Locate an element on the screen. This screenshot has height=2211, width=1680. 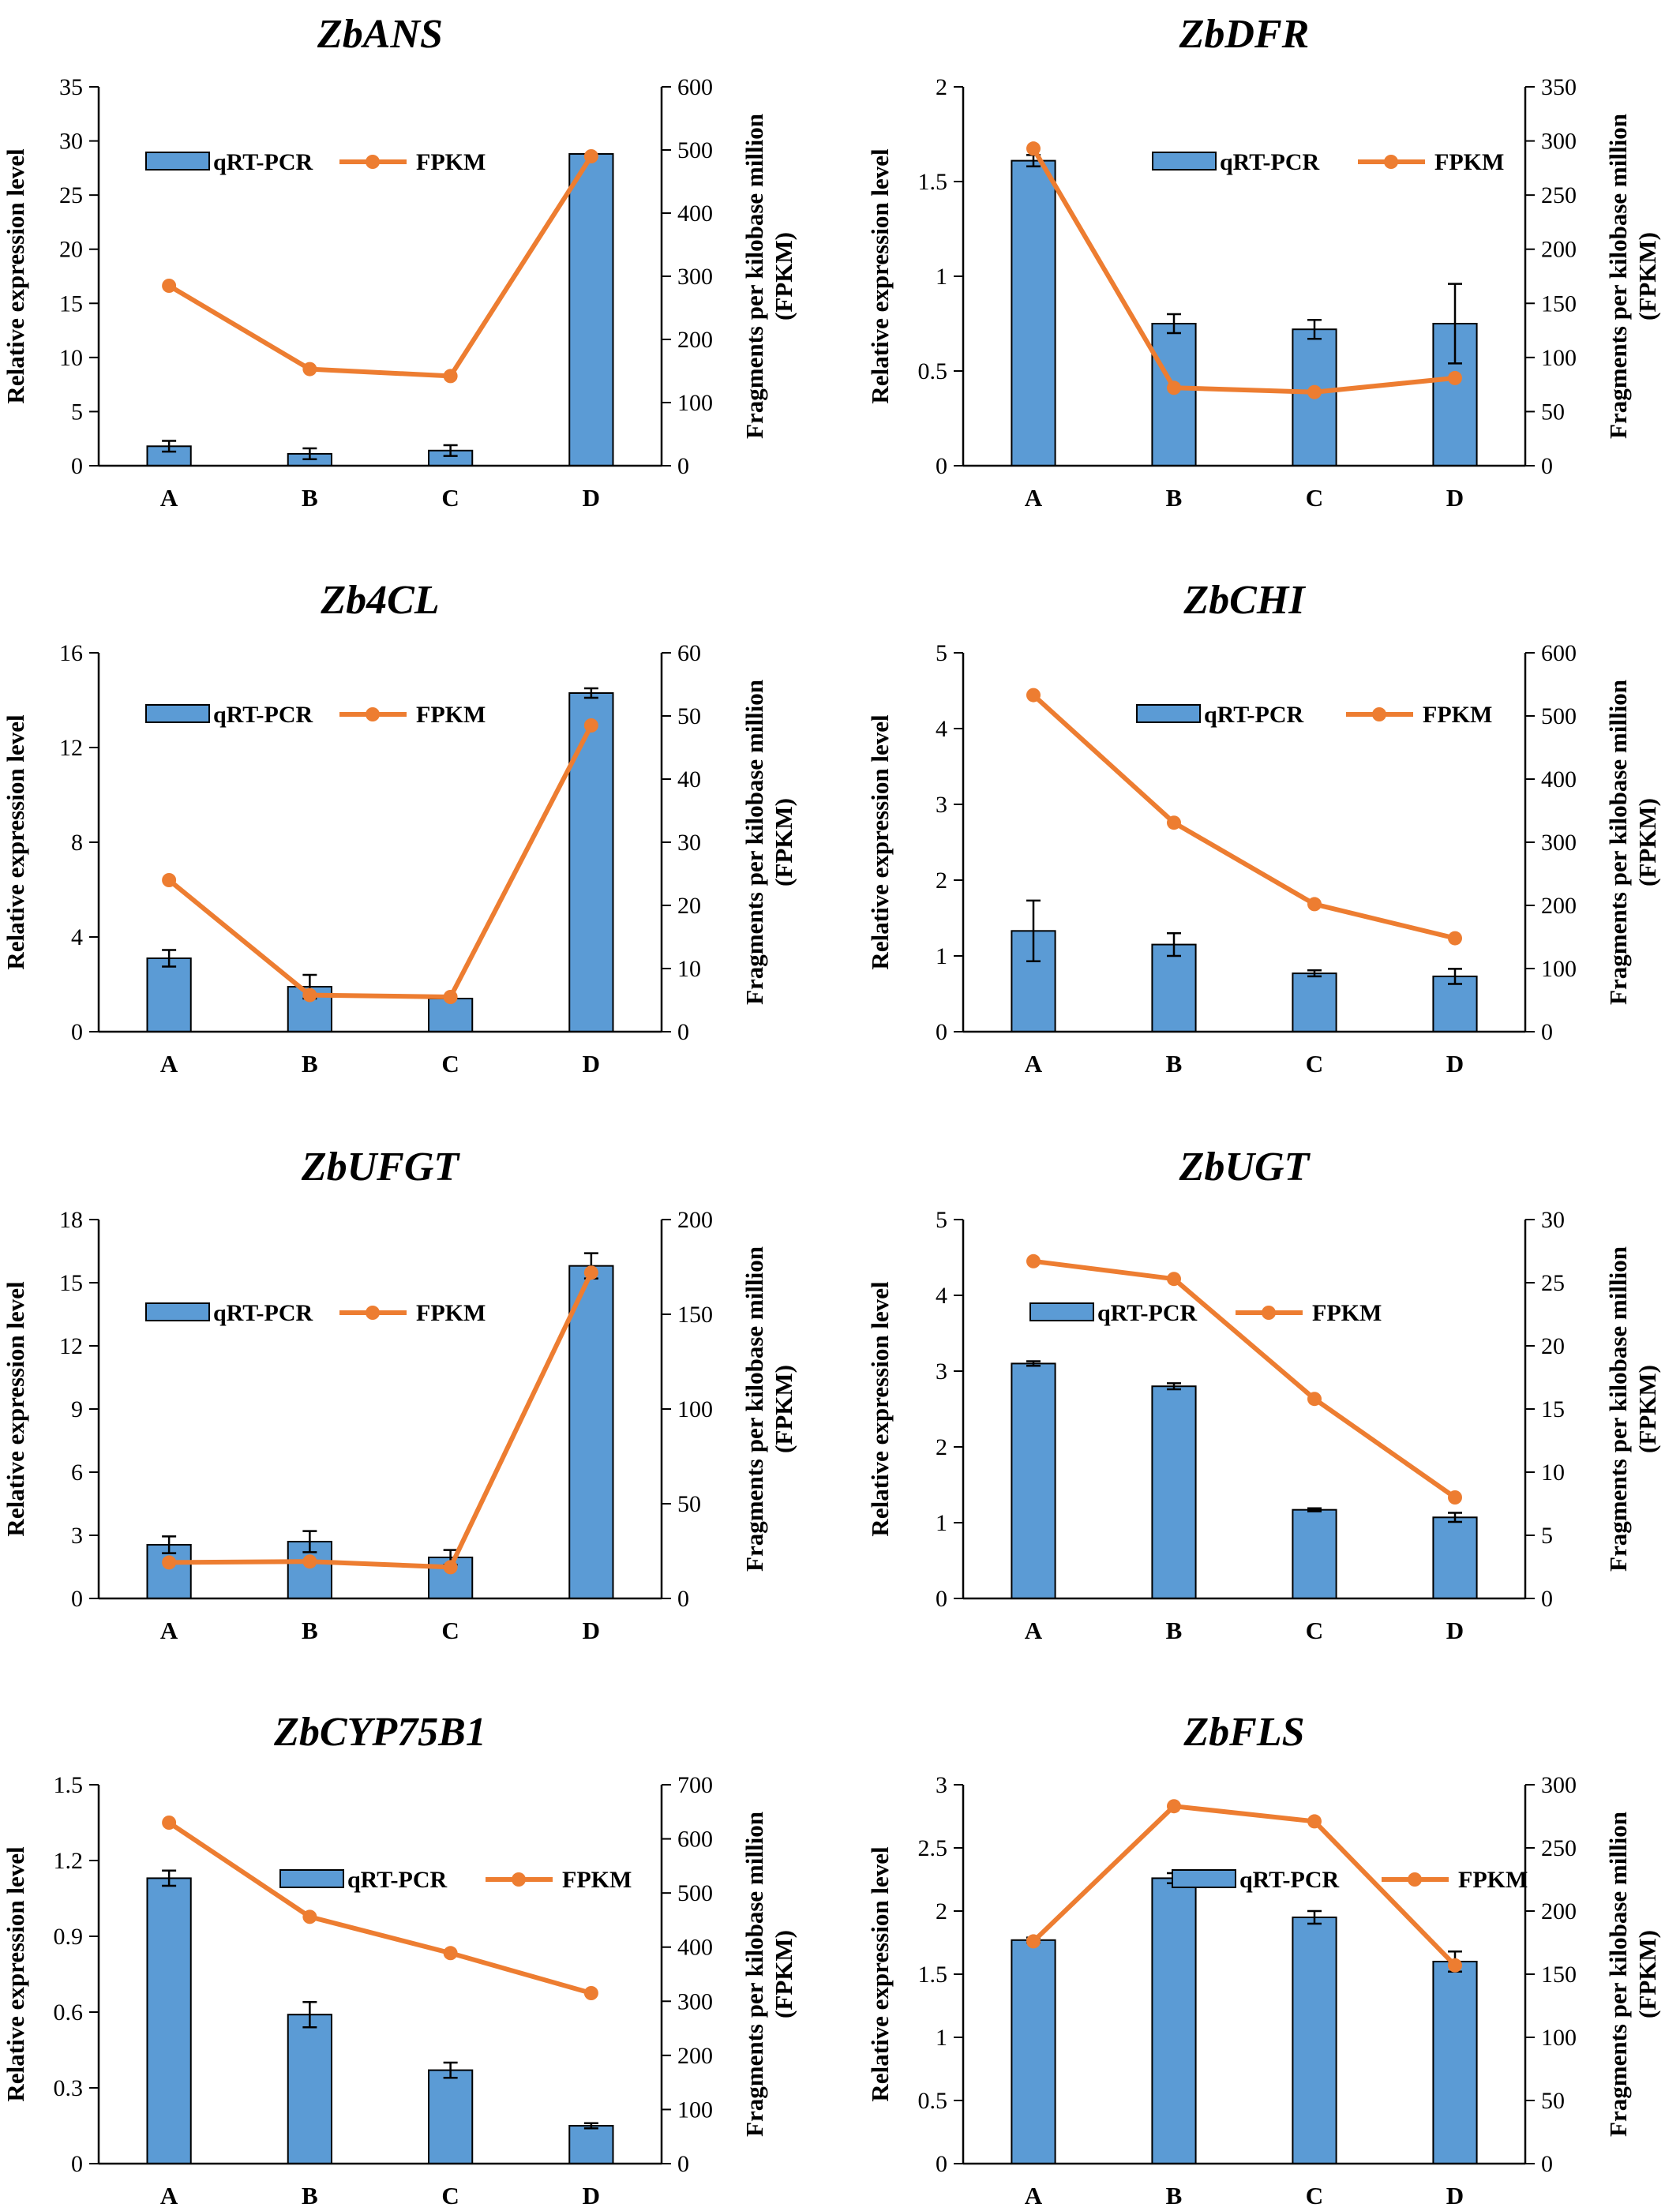
legend-line-marker is located at coordinates (373, 714).